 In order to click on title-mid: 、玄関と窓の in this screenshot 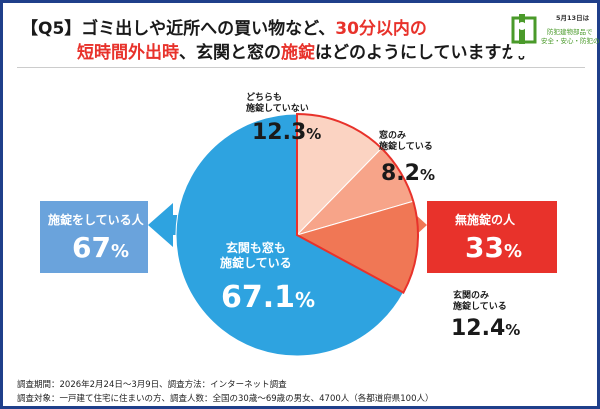, I will do `click(230, 53)`.